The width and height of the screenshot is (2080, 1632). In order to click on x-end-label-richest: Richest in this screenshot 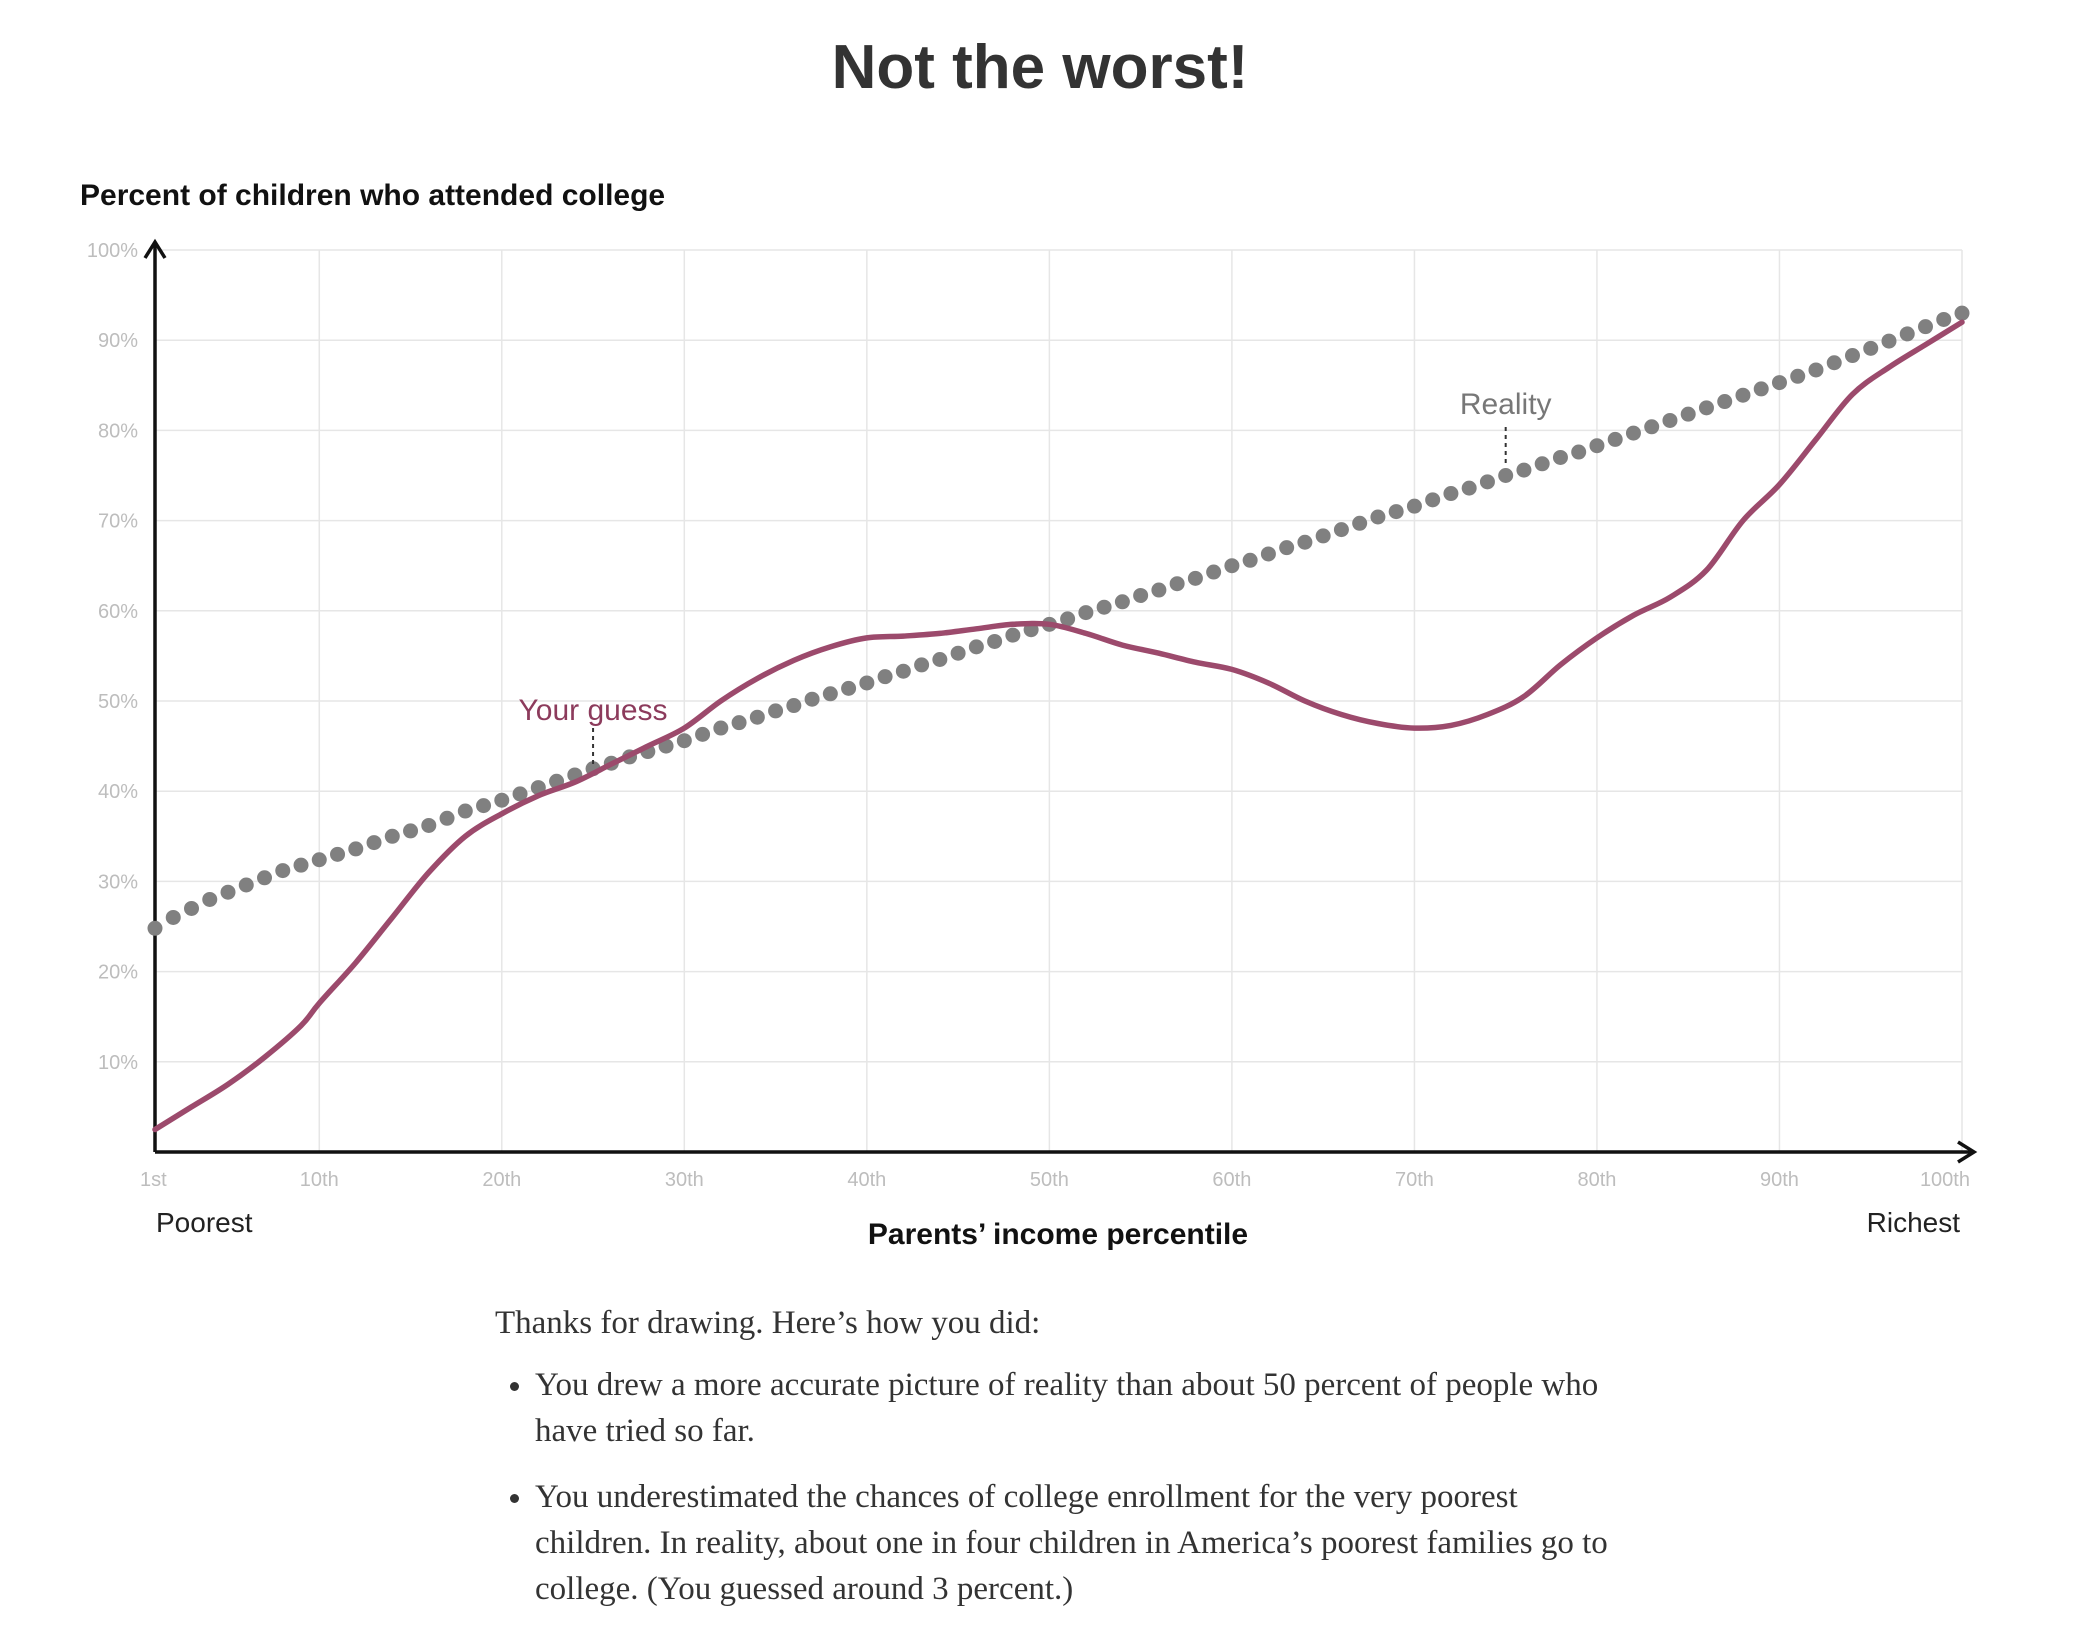, I will do `click(1914, 1222)`.